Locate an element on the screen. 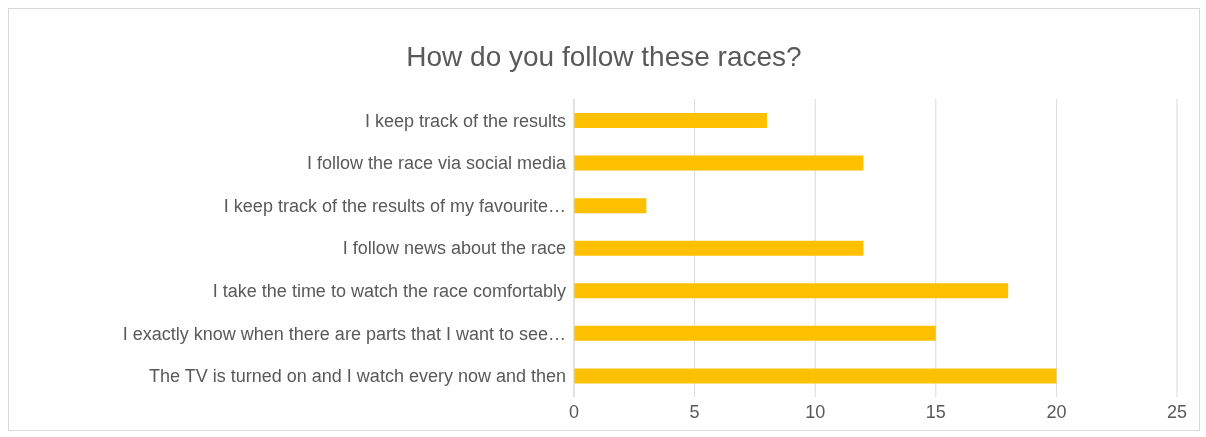  chart-title: How do you follow these races? is located at coordinates (604, 57).